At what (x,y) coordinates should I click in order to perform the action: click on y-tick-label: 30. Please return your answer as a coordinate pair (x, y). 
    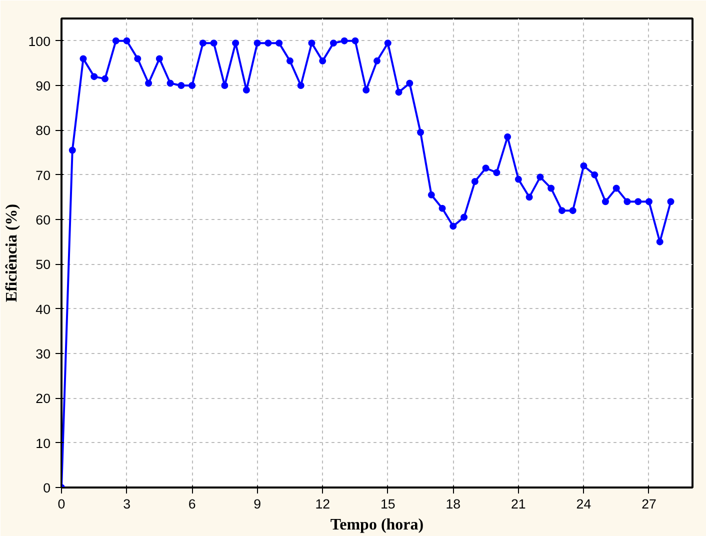
    Looking at the image, I should click on (43, 354).